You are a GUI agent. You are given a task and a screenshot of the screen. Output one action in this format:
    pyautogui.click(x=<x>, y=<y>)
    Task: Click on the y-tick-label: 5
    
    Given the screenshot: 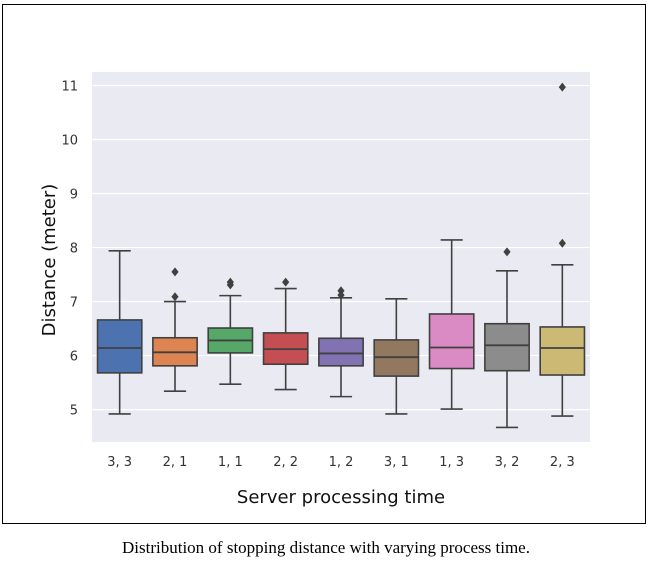 What is the action you would take?
    pyautogui.click(x=74, y=411)
    